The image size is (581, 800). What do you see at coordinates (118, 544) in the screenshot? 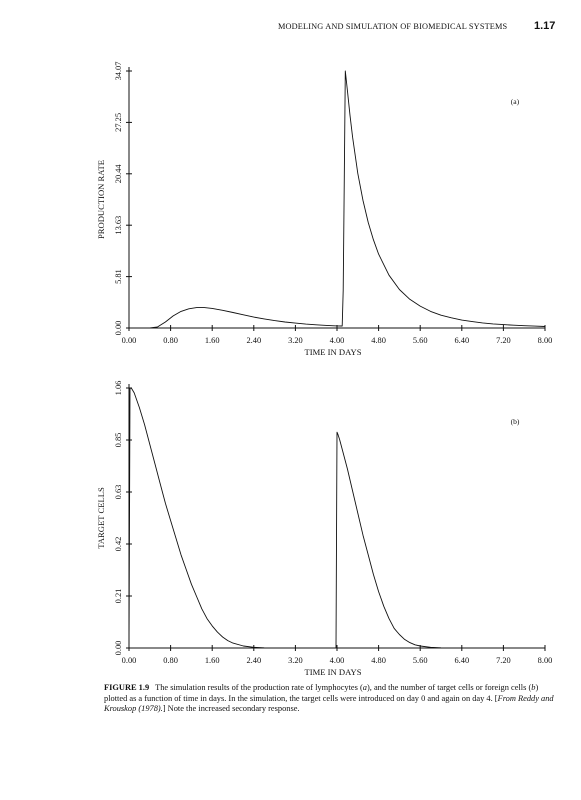
I see `y-tick-label: 0.42` at bounding box center [118, 544].